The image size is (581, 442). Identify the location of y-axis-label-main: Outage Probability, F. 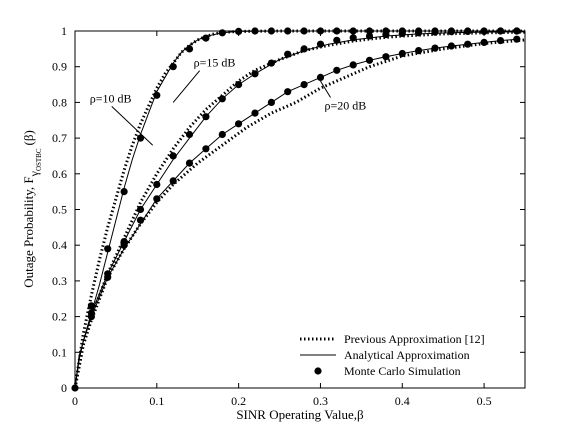
(28, 231).